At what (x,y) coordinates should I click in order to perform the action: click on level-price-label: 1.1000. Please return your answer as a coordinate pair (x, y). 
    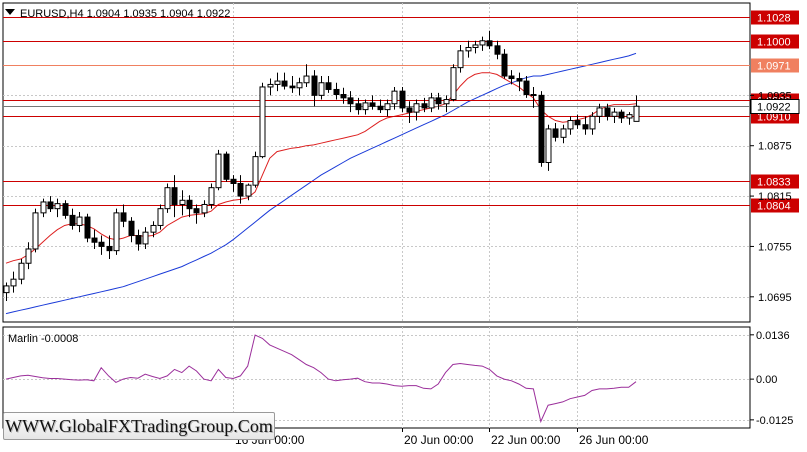
    Looking at the image, I should click on (774, 43).